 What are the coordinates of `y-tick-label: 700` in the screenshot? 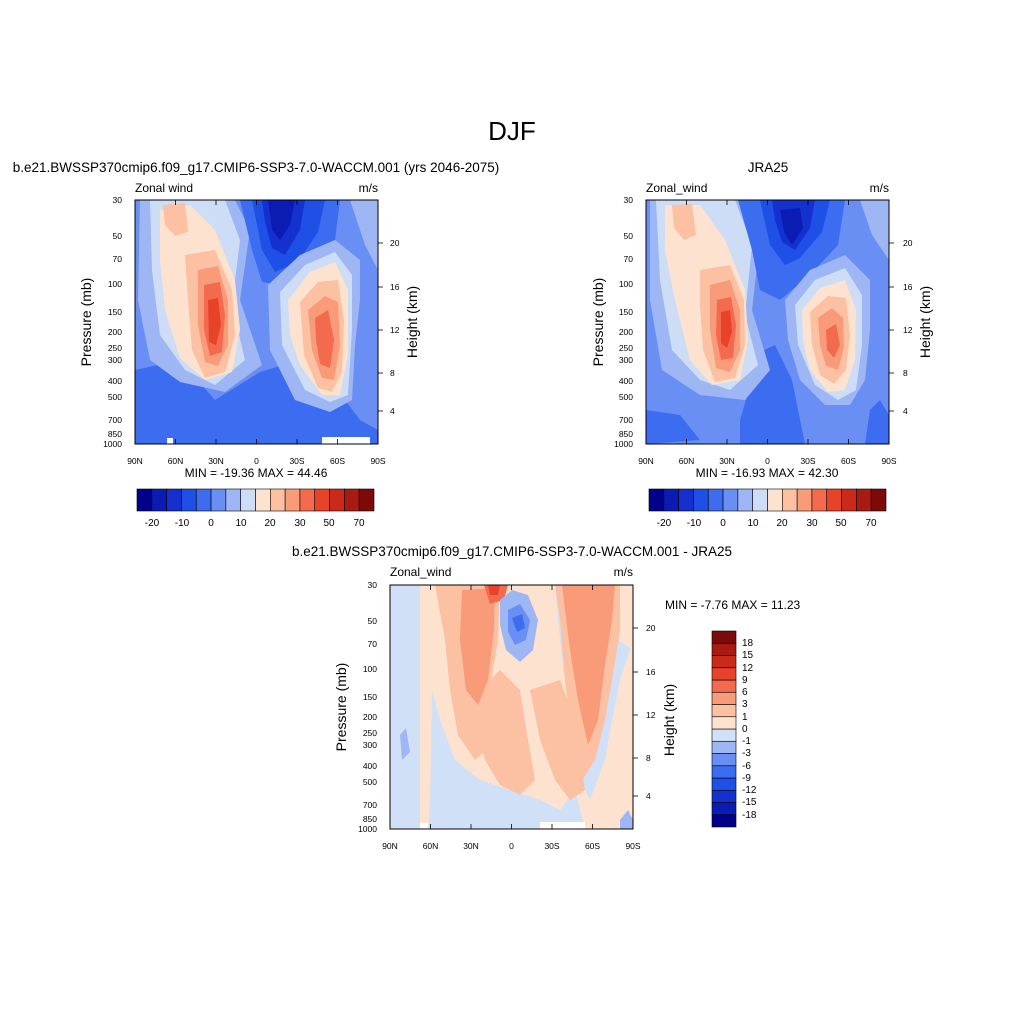 It's located at (626, 420).